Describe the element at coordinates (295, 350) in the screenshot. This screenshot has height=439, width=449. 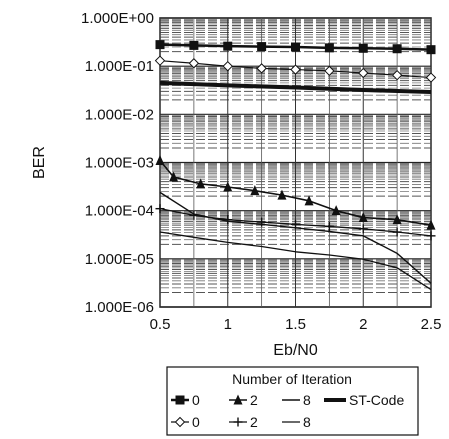
I see `x-axis-label: Eb/N0` at that location.